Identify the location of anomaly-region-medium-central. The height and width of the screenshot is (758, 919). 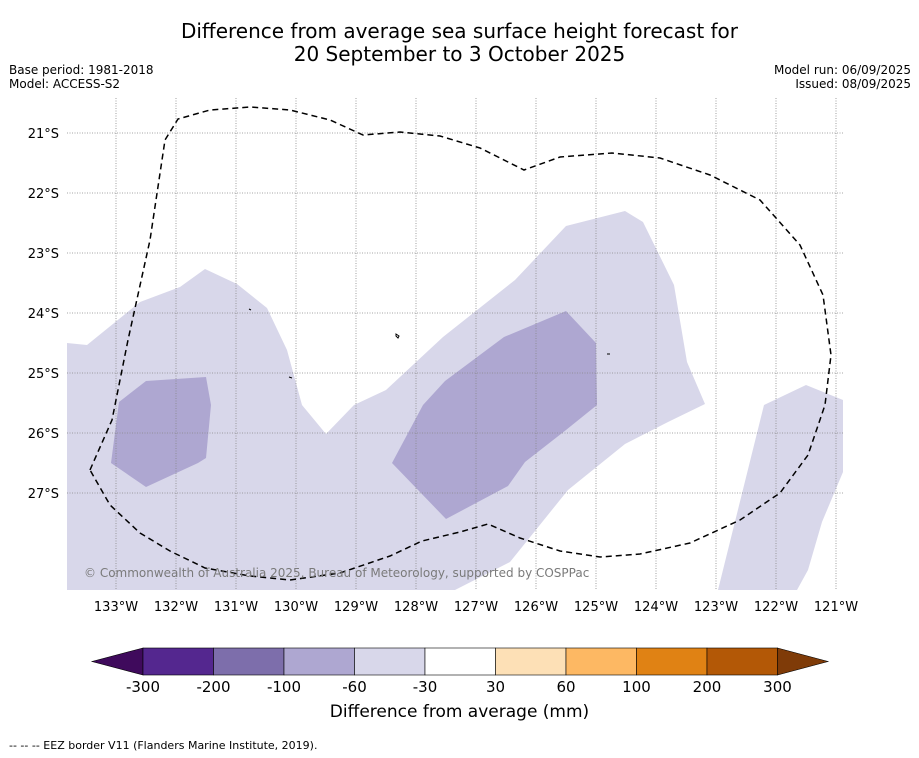
(494, 415).